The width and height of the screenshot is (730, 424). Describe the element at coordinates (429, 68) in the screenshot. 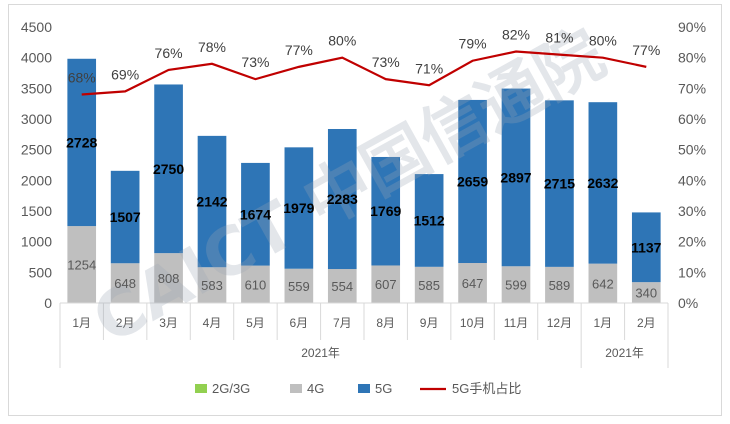

I see `data-label-share: 71%` at that location.